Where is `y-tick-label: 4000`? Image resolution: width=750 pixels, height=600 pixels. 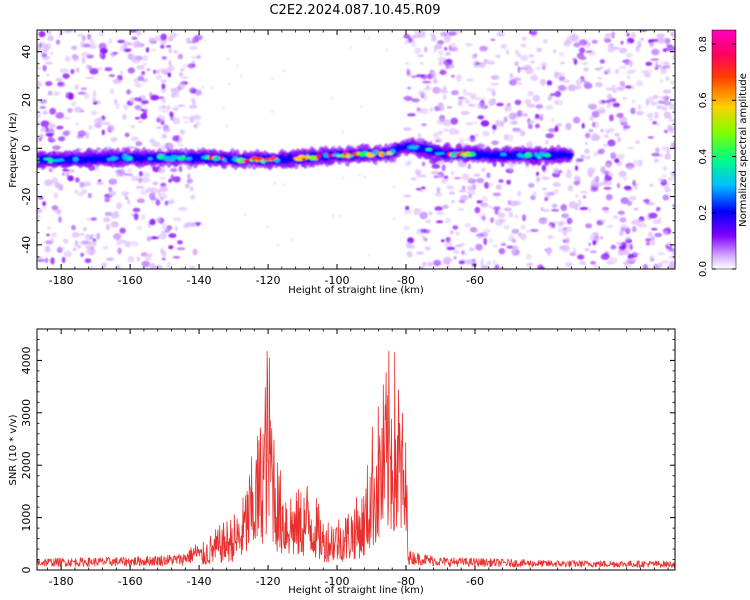
y-tick-label: 4000 is located at coordinates (26, 360).